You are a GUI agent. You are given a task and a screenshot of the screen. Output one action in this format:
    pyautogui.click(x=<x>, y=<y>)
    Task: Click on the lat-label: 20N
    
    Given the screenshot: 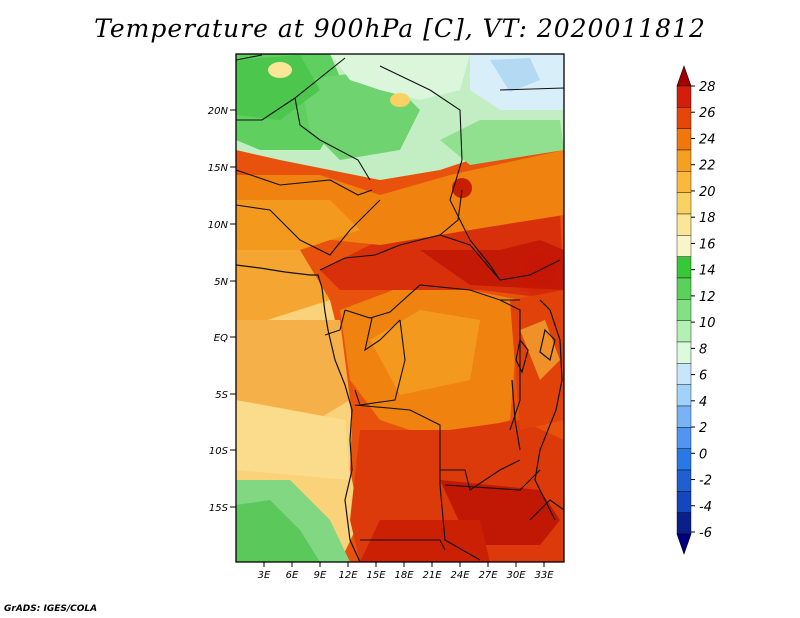 What is the action you would take?
    pyautogui.click(x=218, y=111)
    